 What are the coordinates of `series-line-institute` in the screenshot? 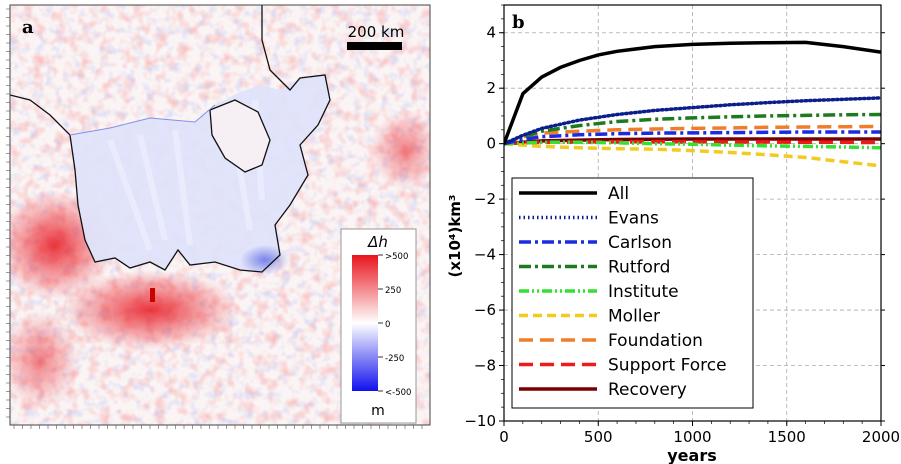 It's located at (692, 145).